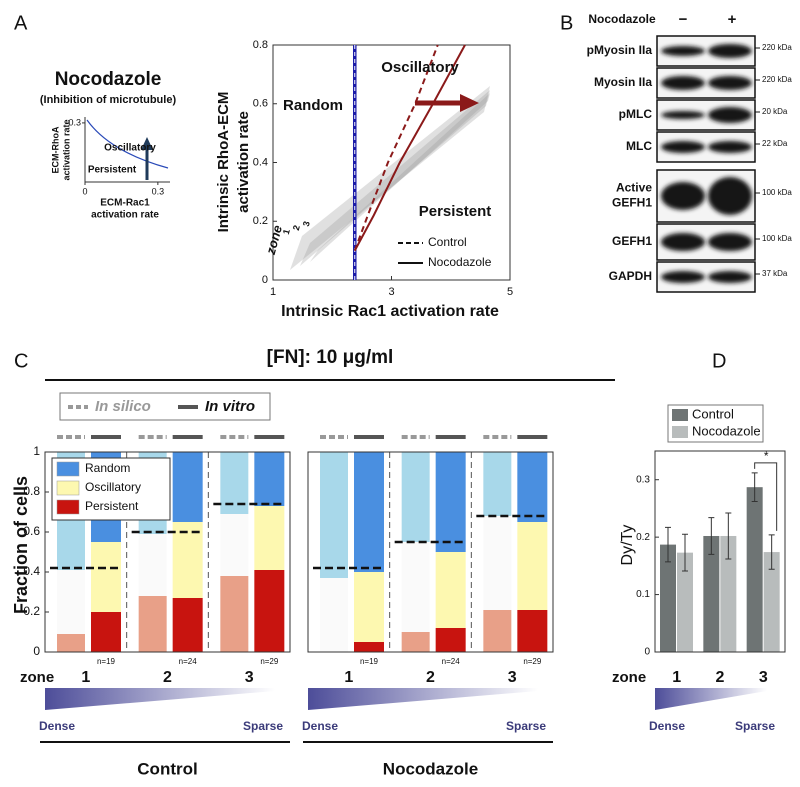  What do you see at coordinates (125, 215) in the screenshot?
I see `inset-x-label: activation rate` at bounding box center [125, 215].